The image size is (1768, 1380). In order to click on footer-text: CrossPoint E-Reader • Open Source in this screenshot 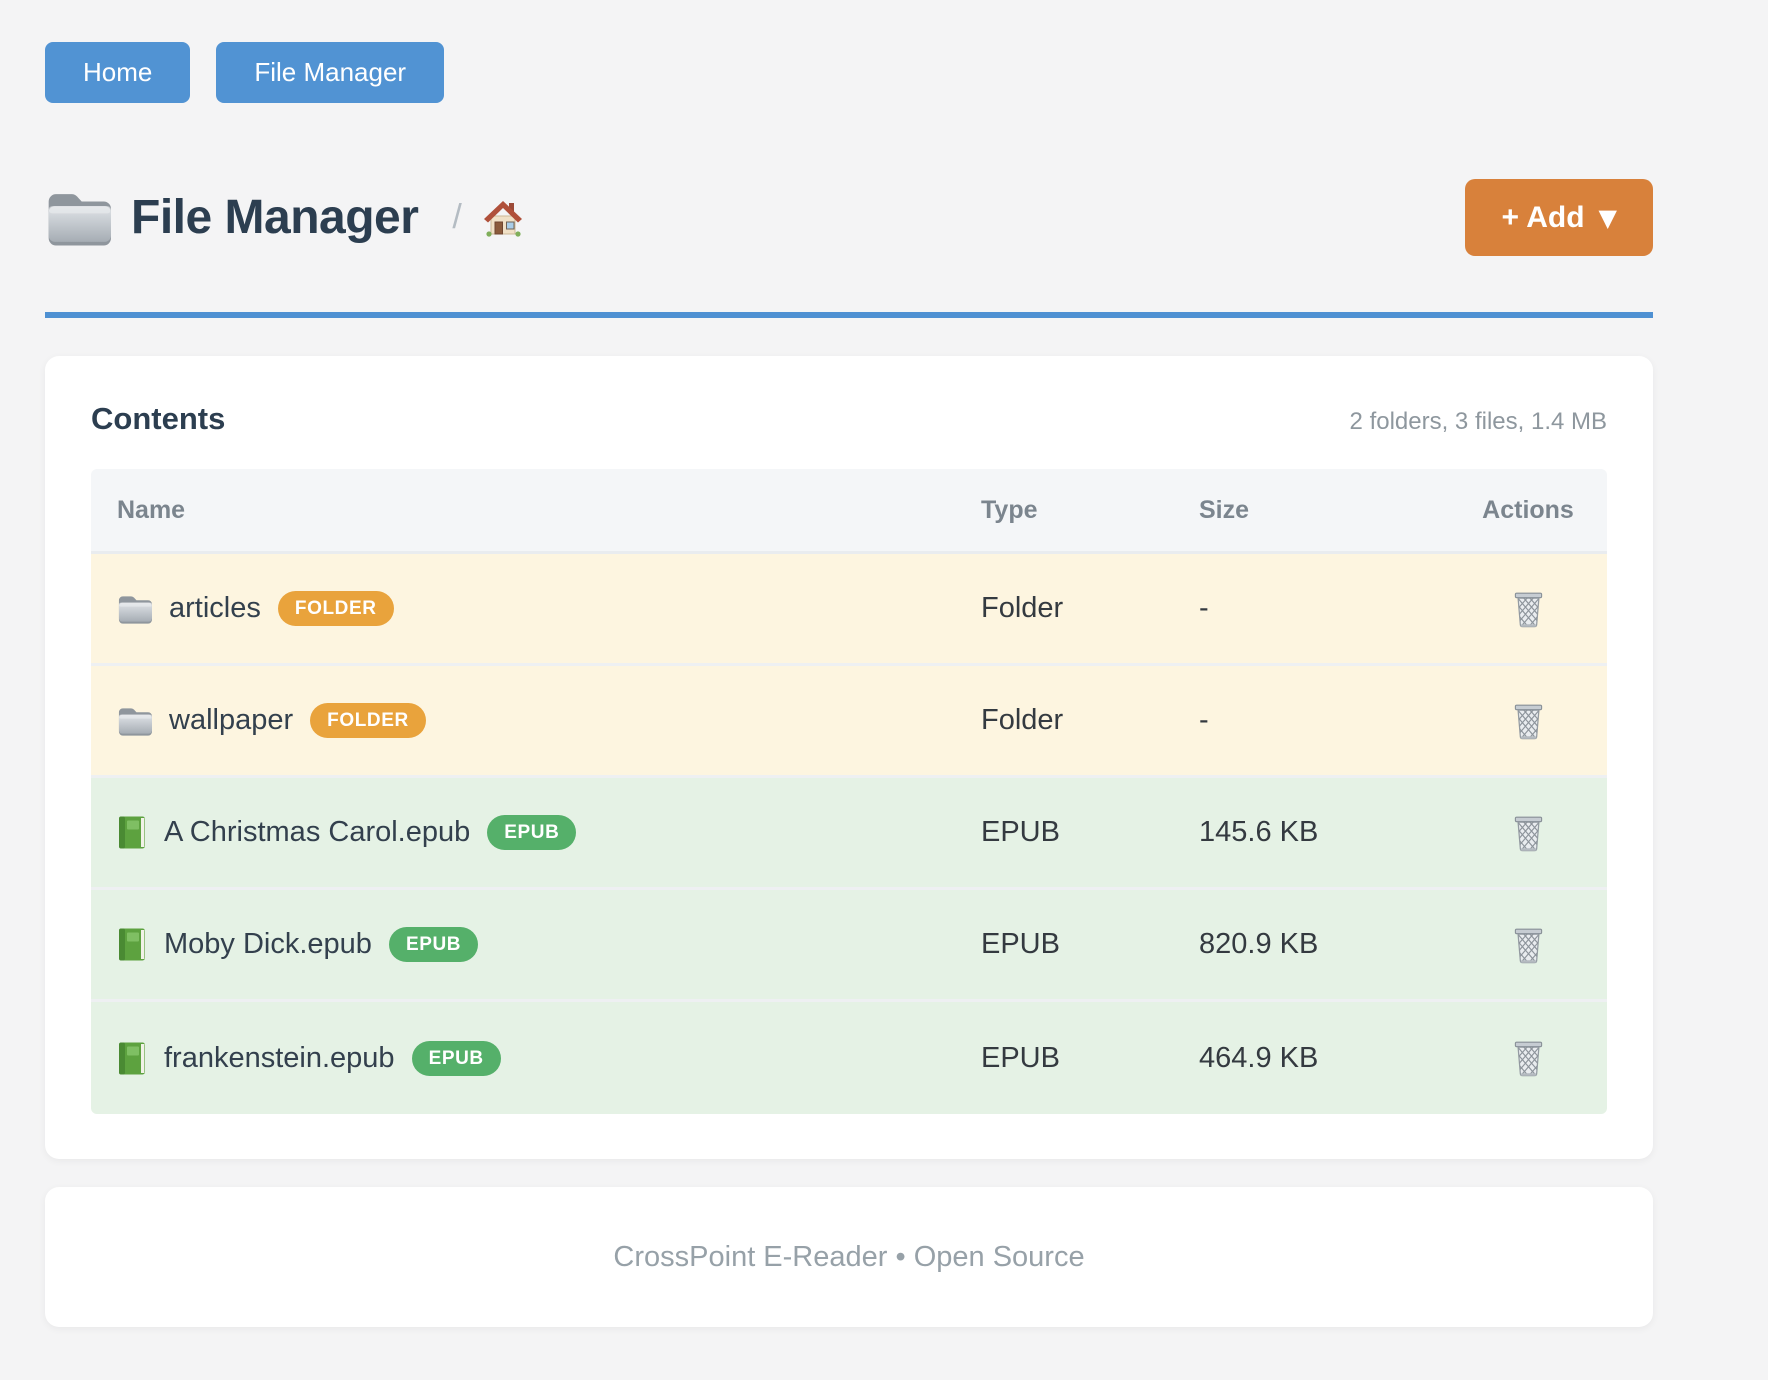, I will do `click(849, 1256)`.